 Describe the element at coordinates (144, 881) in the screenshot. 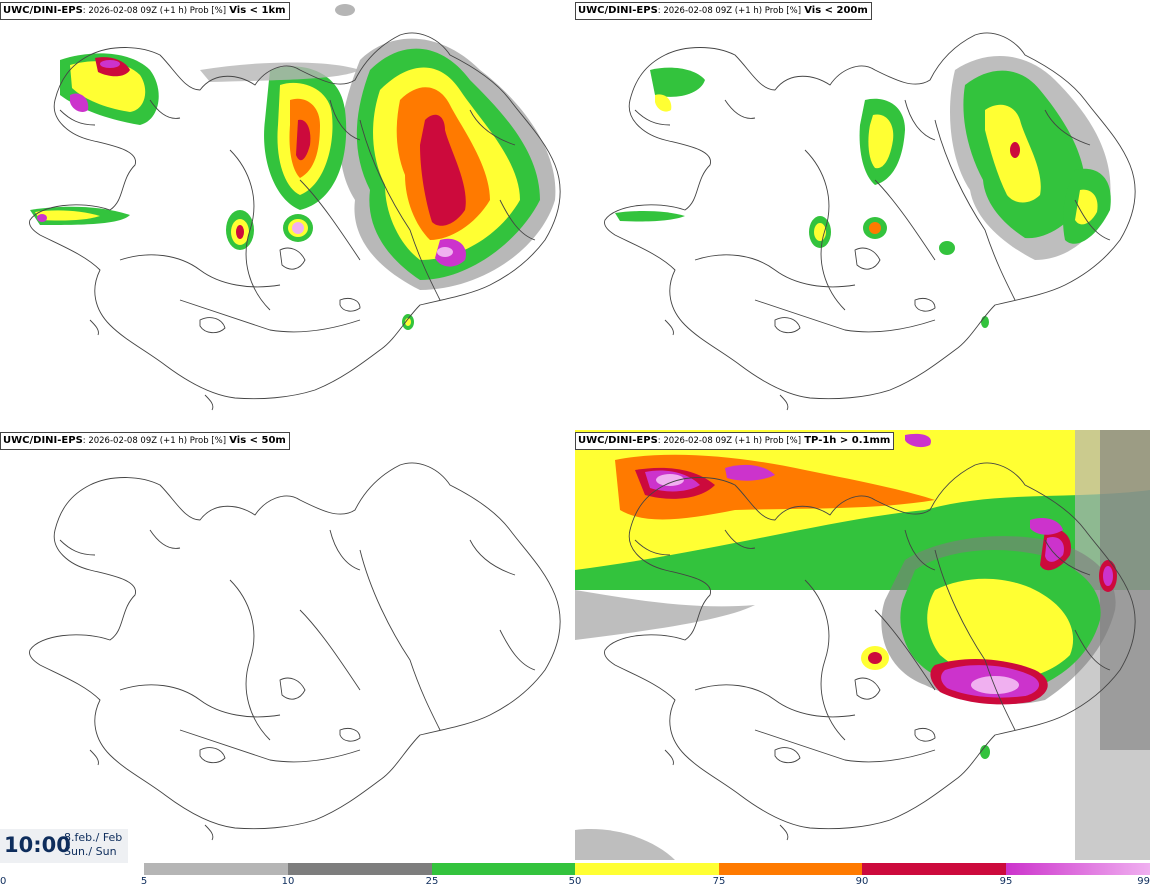

I see `legend-tick-5: 5` at that location.